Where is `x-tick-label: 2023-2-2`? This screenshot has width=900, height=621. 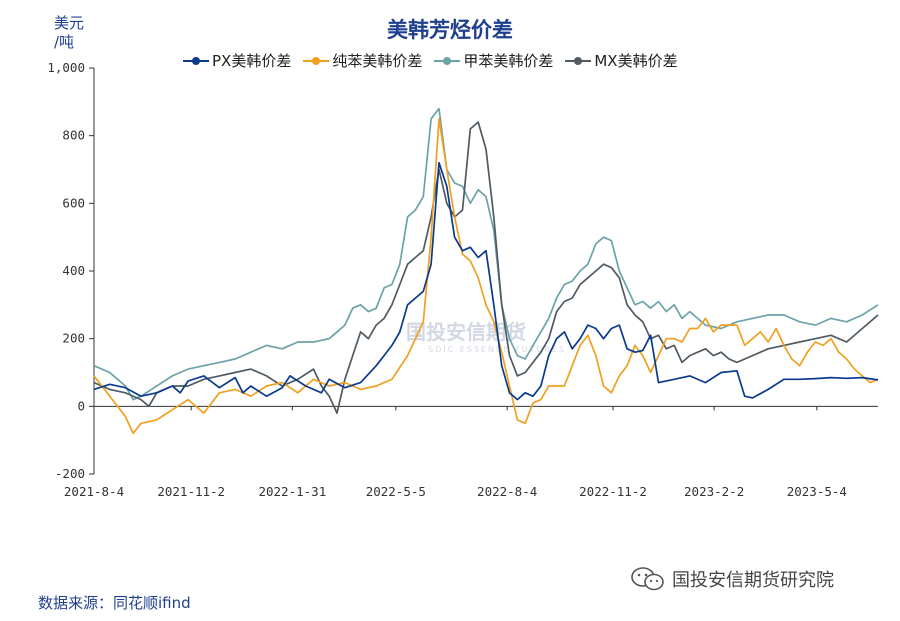
x-tick-label: 2023-2-2 is located at coordinates (714, 491).